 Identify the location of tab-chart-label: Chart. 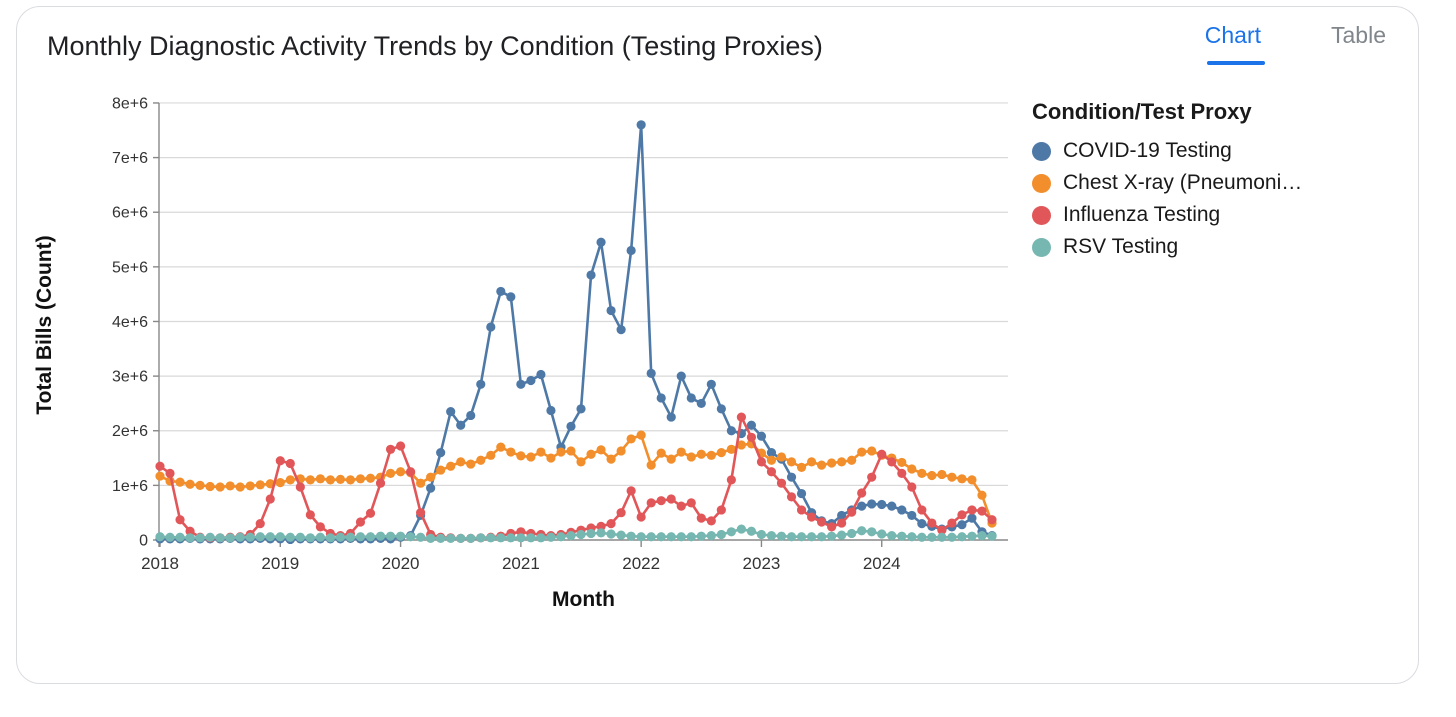
(1233, 35).